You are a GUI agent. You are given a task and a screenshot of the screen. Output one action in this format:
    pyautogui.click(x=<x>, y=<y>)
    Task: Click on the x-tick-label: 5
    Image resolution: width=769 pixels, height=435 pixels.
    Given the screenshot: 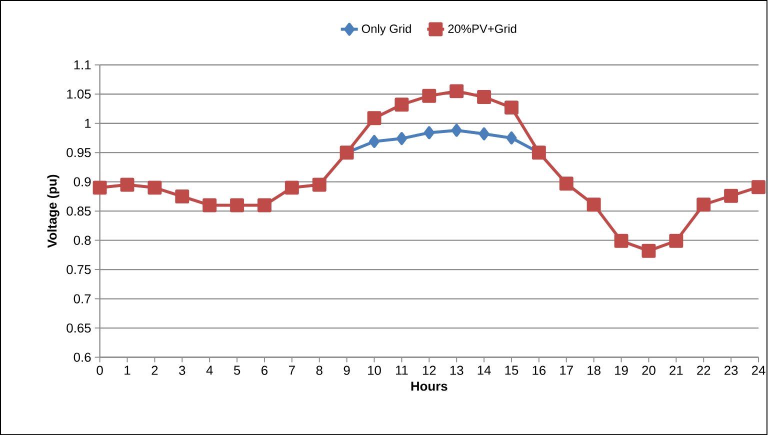 What is the action you would take?
    pyautogui.click(x=237, y=370)
    